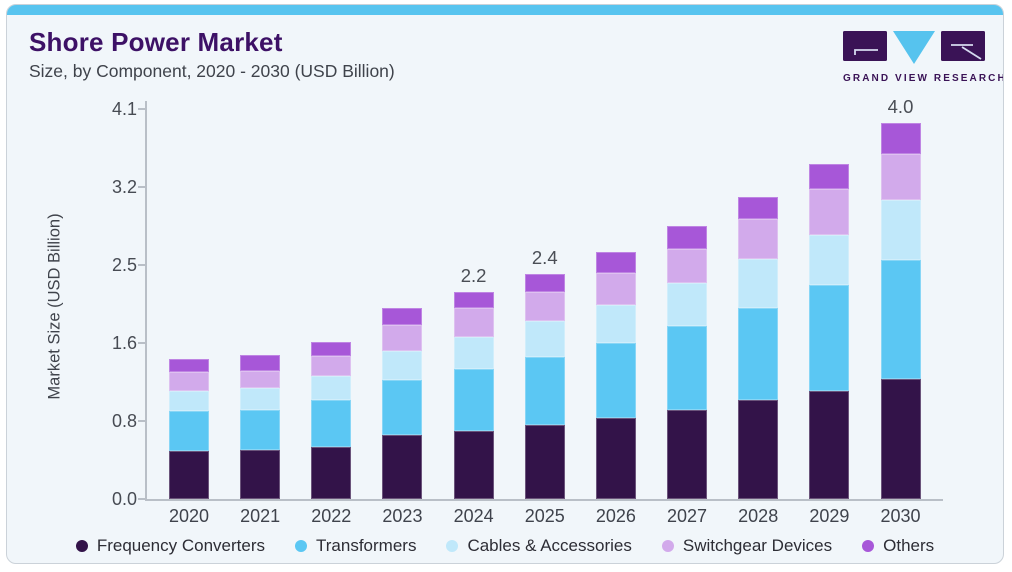 The image size is (1012, 572). I want to click on brand-logo: GRAND VIEW RESEARCH, so click(923, 57).